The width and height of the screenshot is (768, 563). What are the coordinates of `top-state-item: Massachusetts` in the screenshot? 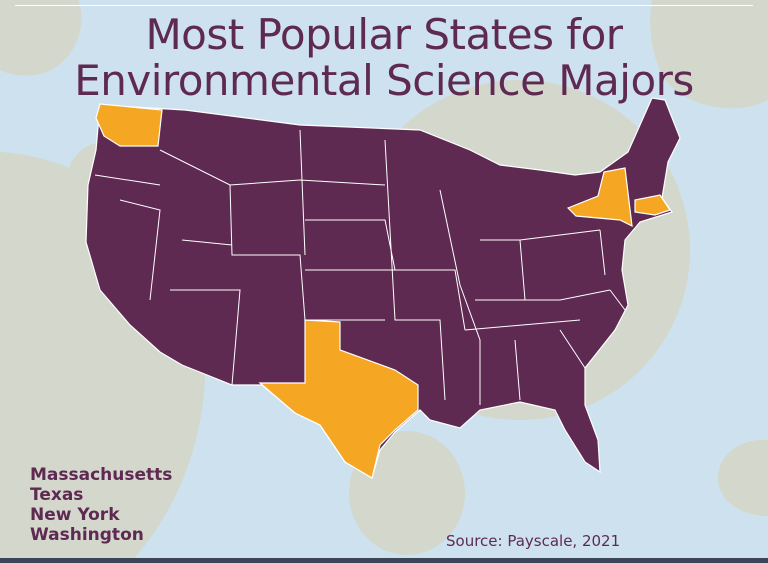 It's located at (101, 475).